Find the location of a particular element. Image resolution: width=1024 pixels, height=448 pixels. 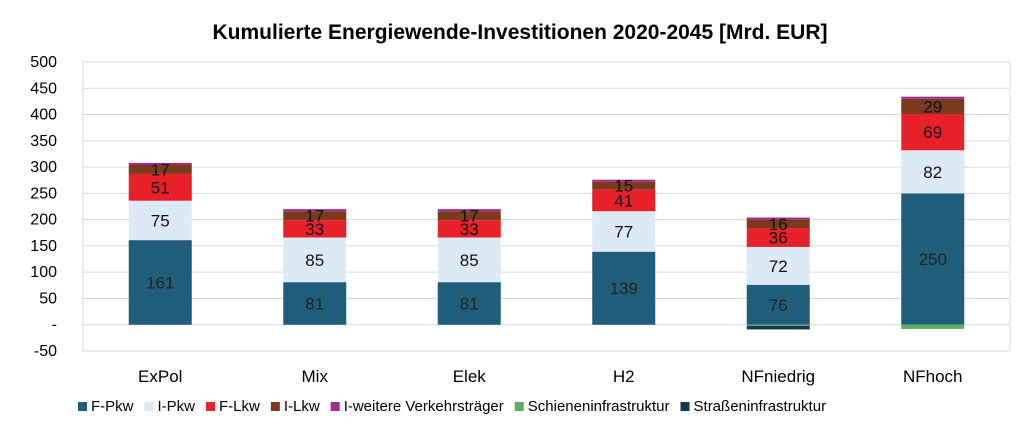

data-label: 36 is located at coordinates (778, 238).